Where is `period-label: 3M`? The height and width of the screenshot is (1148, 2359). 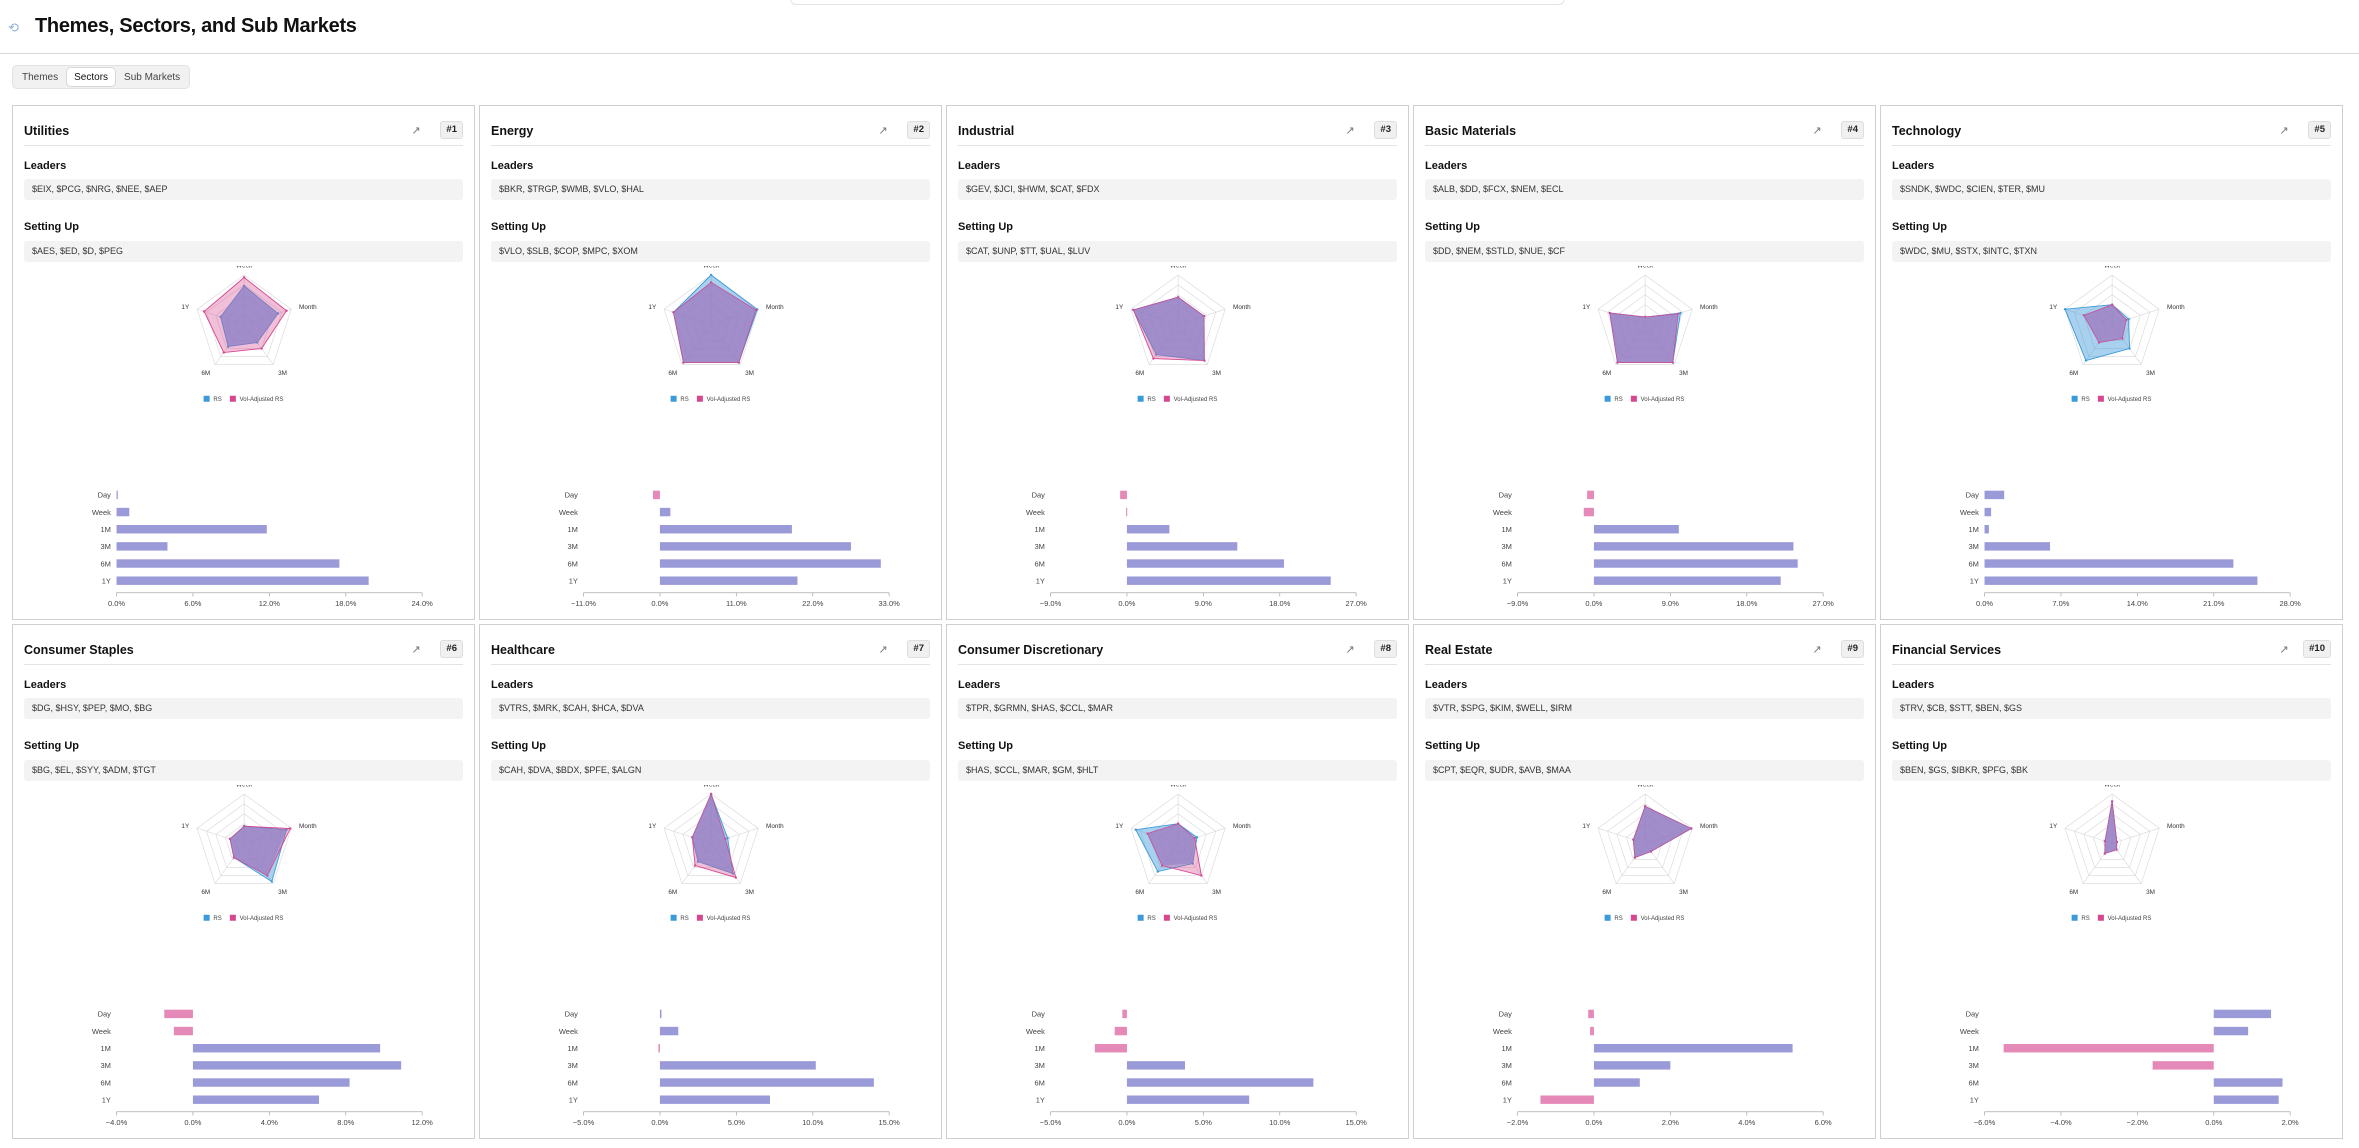 period-label: 3M is located at coordinates (572, 546).